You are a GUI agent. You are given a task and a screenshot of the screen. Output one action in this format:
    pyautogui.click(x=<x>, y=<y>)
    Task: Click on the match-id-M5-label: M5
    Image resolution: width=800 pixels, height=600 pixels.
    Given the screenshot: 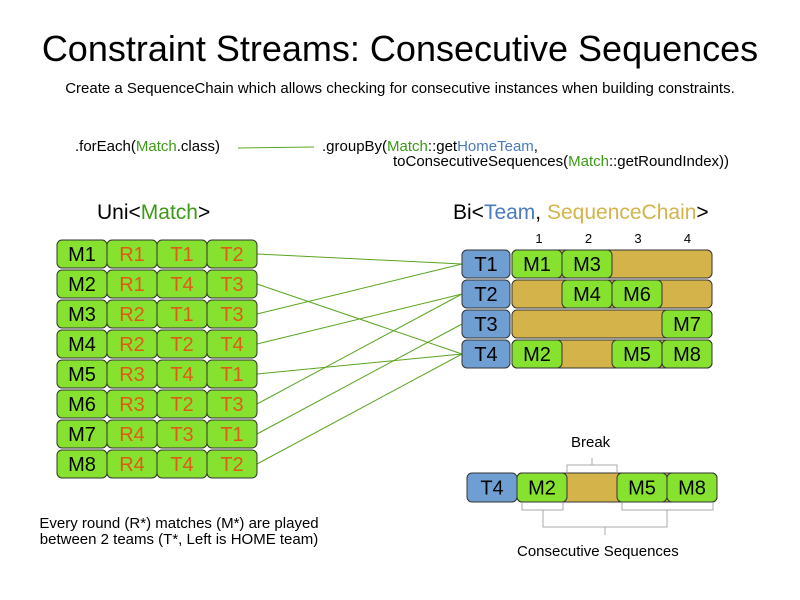 What is the action you would take?
    pyautogui.click(x=82, y=375)
    